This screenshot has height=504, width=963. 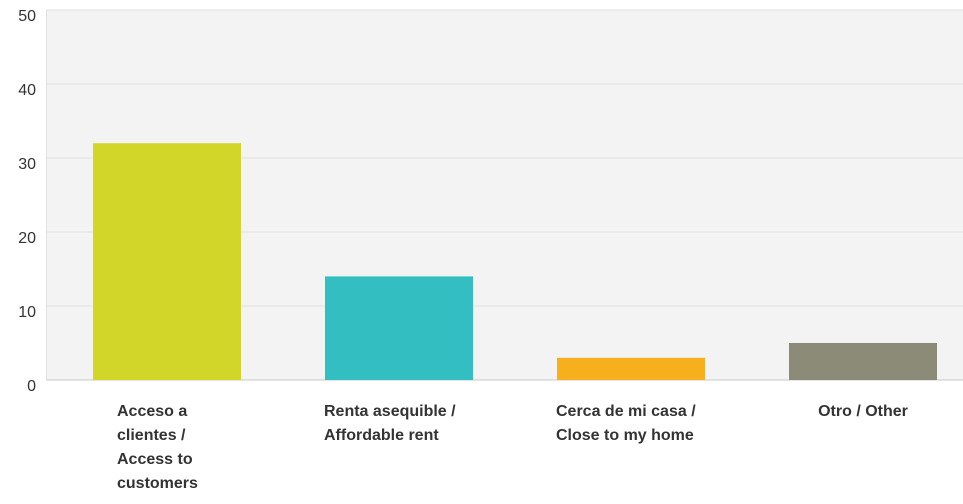 I want to click on x-tick-label: Acceso a clientes / Access to customers, so click(x=157, y=447).